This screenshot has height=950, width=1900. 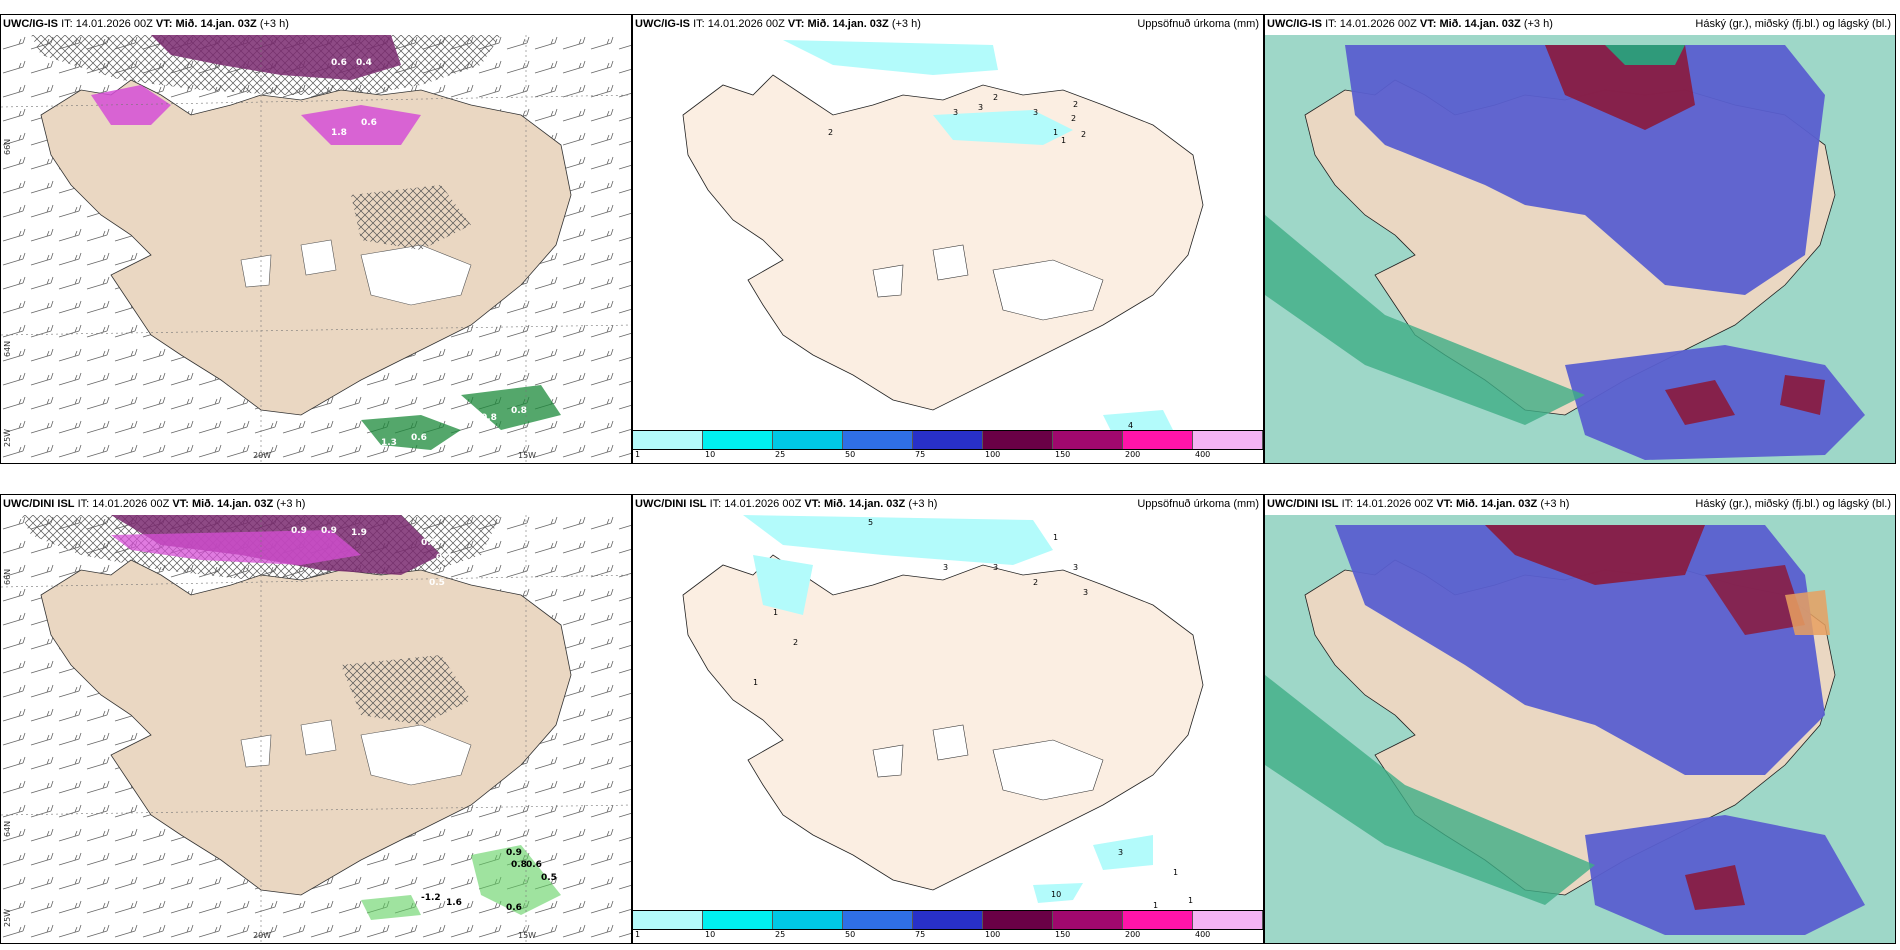 I want to click on glacier-langjokull, so click(x=318, y=257).